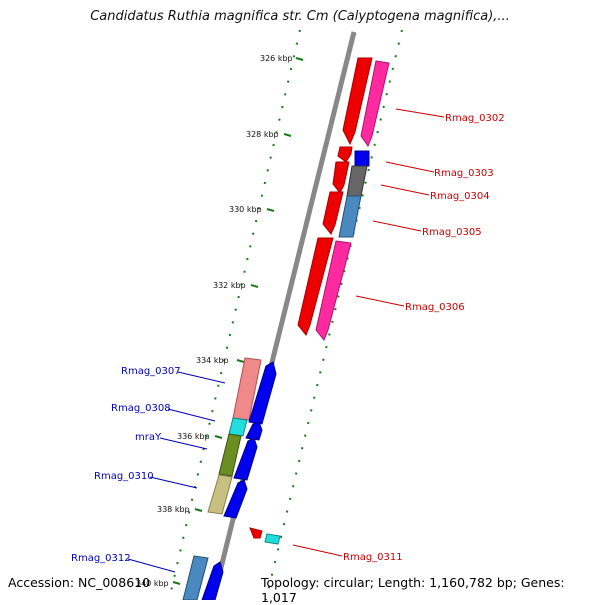 Image resolution: width=600 pixels, height=605 pixels. Describe the element at coordinates (276, 58) in the screenshot. I see `scale-label: 326 kbp` at that location.